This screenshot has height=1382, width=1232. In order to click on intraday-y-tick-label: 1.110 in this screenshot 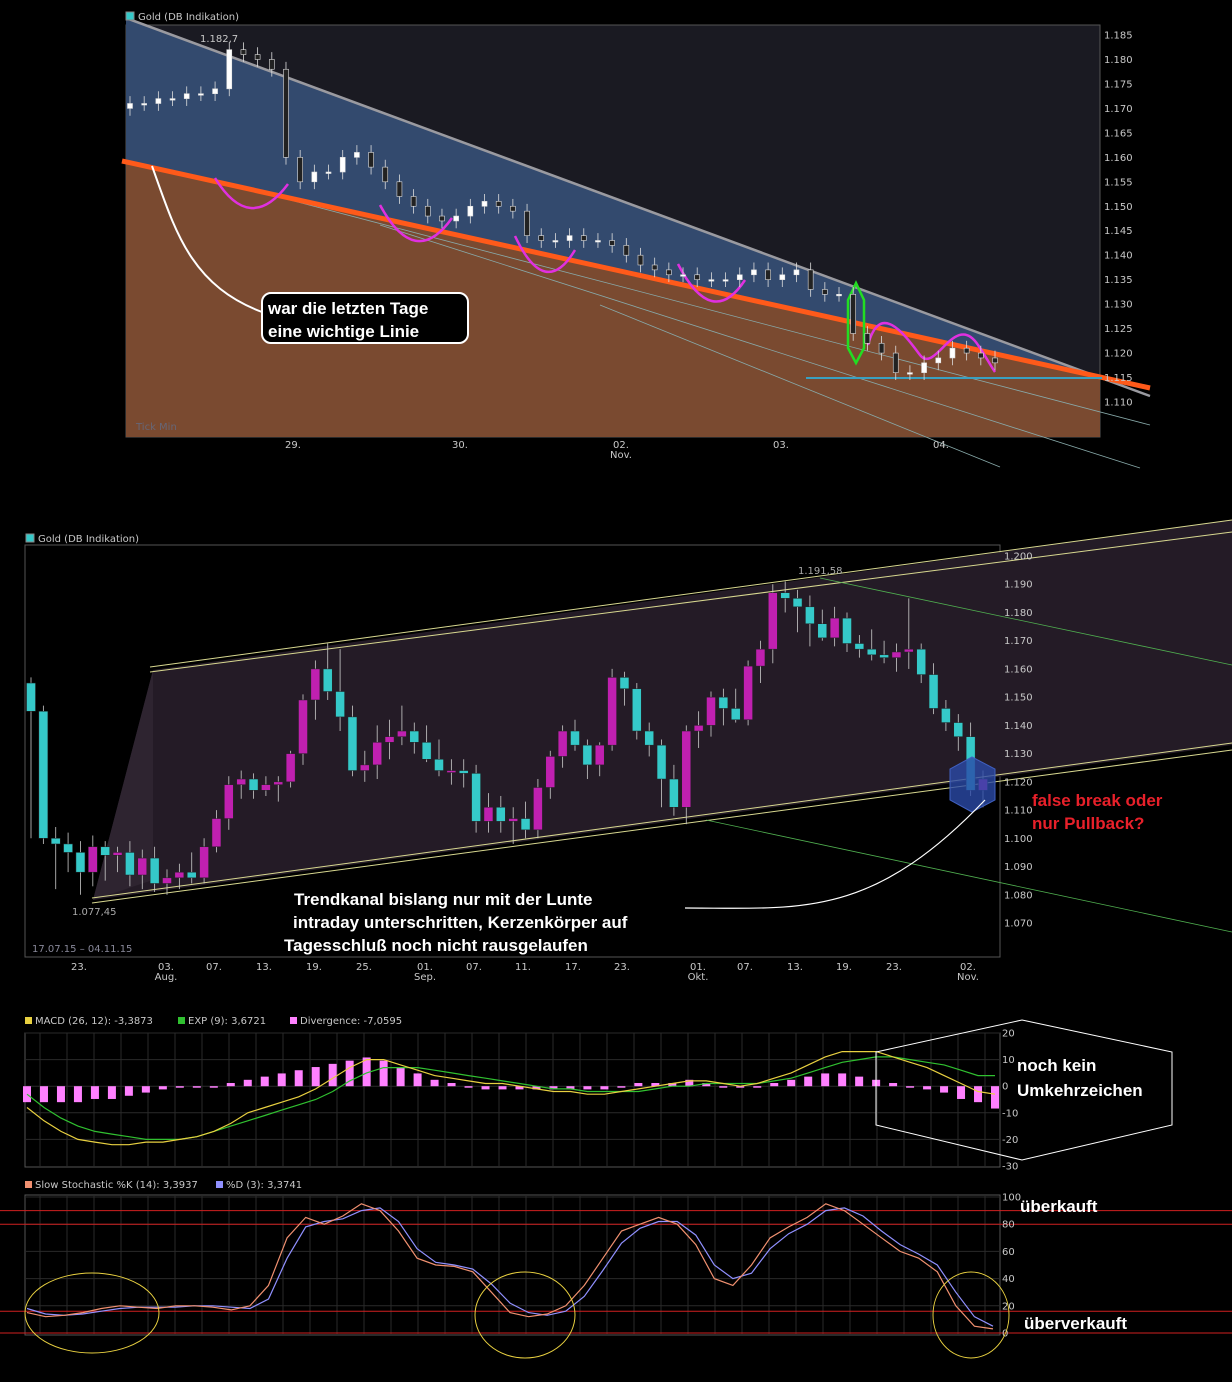, I will do `click(1118, 403)`.